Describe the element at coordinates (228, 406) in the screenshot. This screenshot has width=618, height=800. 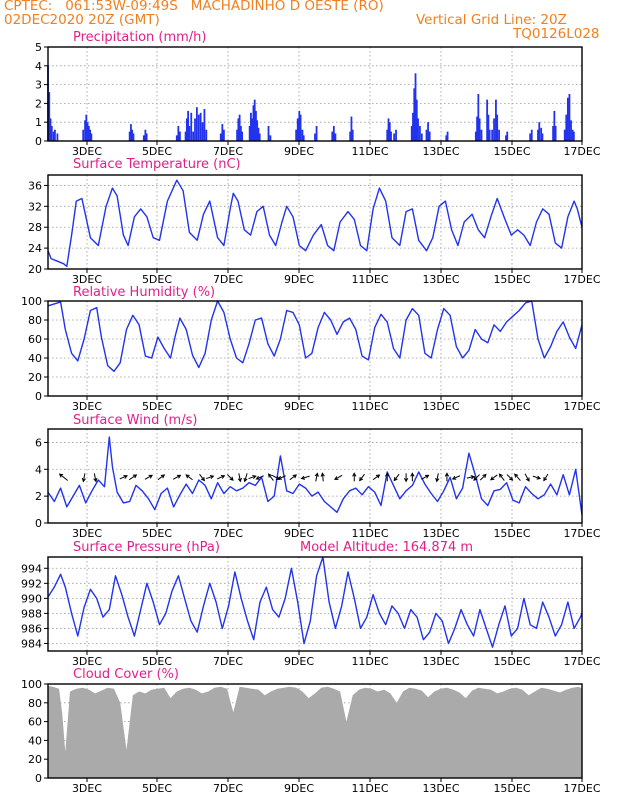
I see `x-tick-label: 7DEC` at that location.